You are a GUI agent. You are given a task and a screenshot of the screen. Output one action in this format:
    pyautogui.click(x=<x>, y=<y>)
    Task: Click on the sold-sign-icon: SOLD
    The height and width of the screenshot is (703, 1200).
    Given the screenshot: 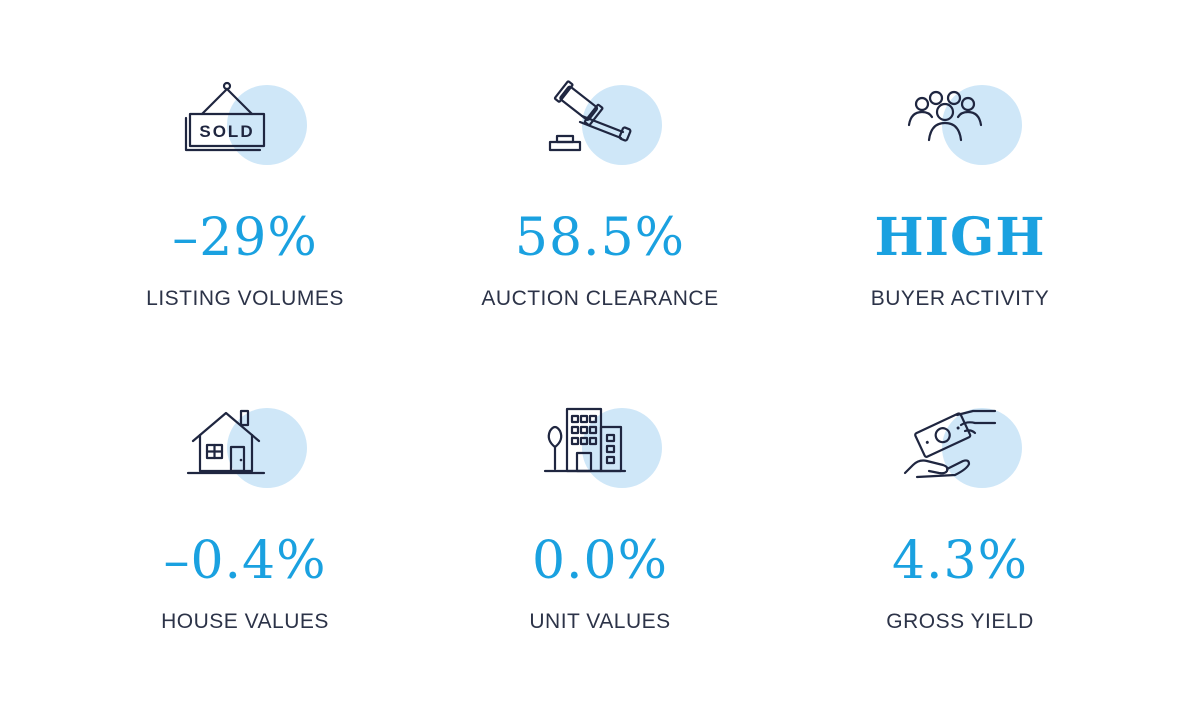 What is the action you would take?
    pyautogui.click(x=245, y=140)
    